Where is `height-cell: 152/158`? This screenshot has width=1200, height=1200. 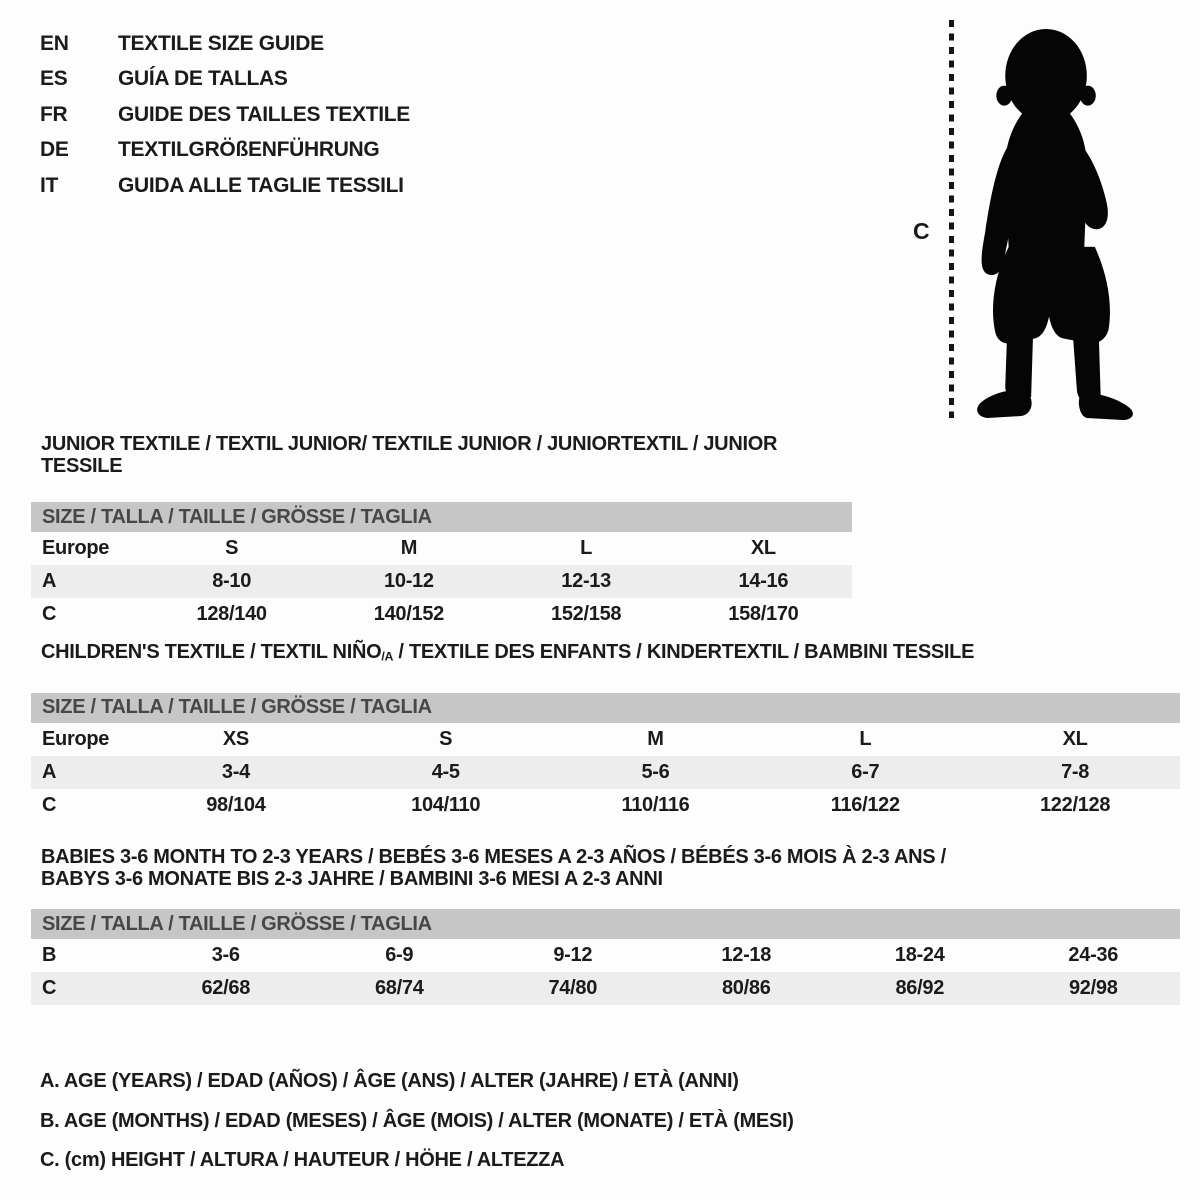 height-cell: 152/158 is located at coordinates (586, 614).